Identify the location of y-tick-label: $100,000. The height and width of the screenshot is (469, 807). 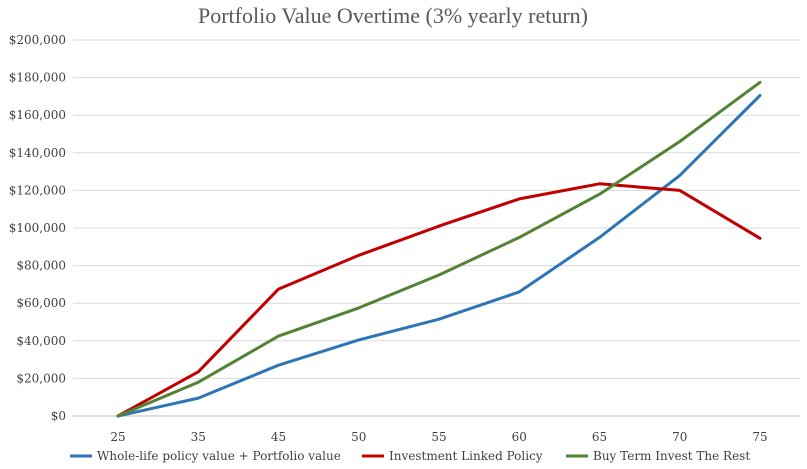
(37, 228).